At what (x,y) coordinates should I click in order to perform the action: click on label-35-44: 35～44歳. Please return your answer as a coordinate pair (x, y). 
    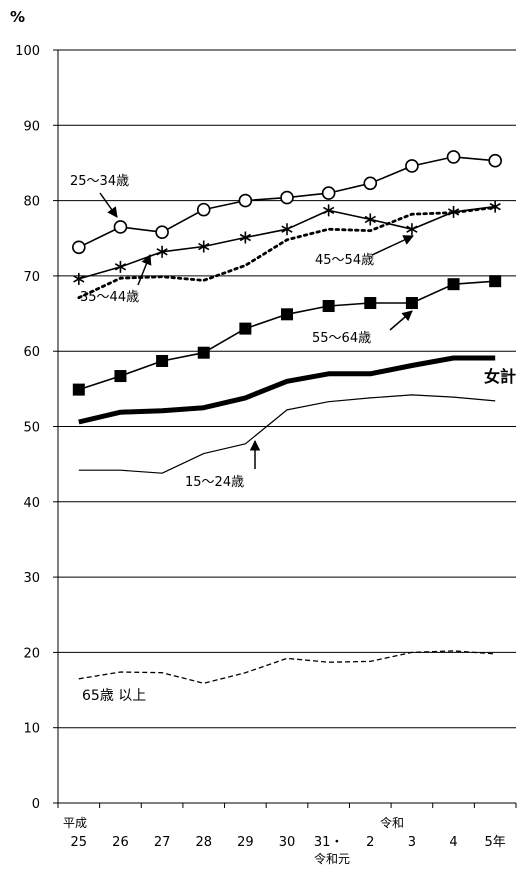
    Looking at the image, I should click on (109, 297).